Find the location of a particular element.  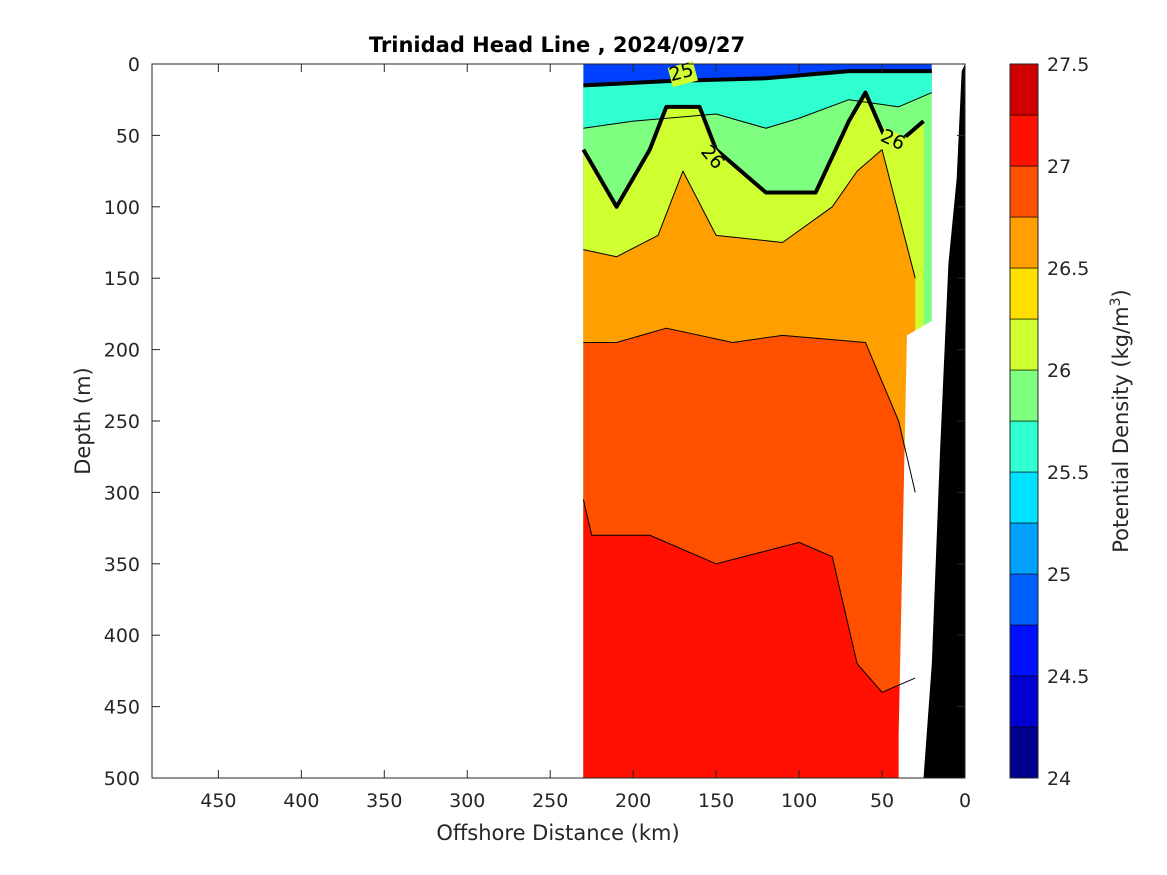

y-tick-label: 250 is located at coordinates (122, 422).